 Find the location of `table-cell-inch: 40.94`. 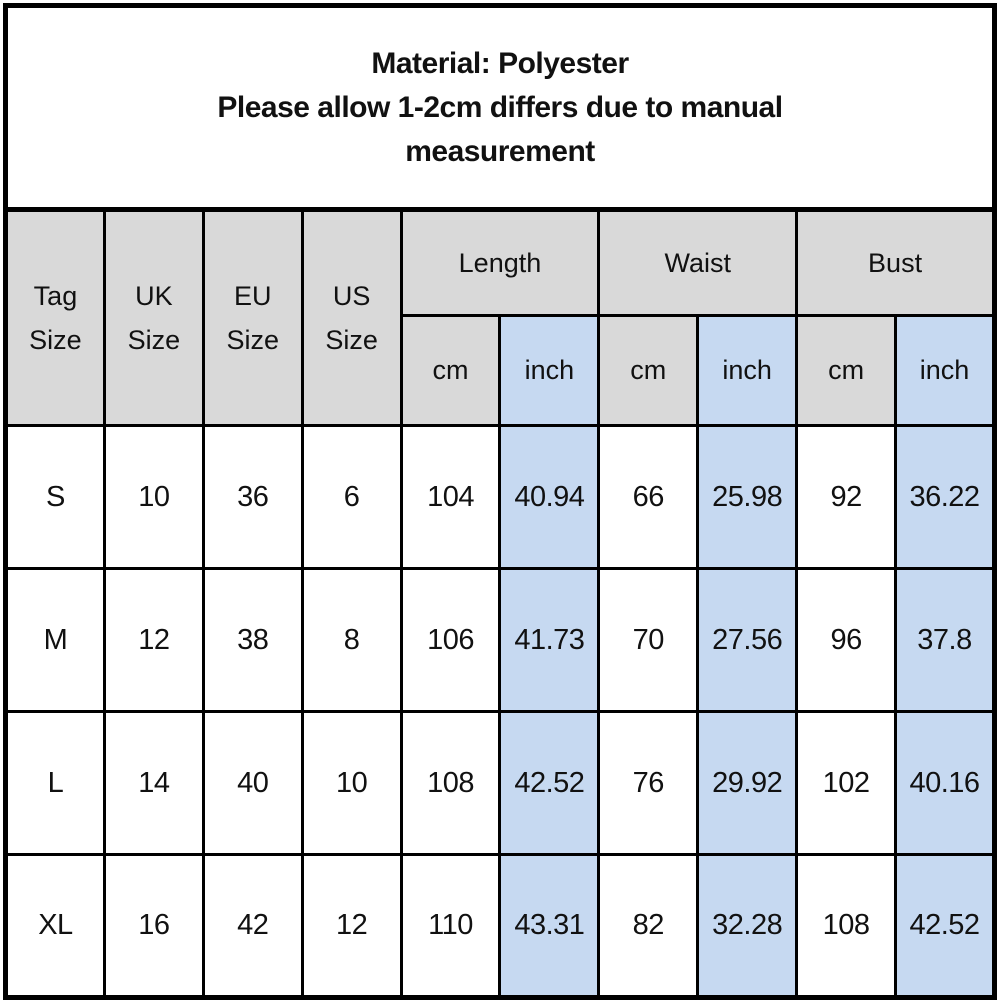

table-cell-inch: 40.94 is located at coordinates (549, 497).